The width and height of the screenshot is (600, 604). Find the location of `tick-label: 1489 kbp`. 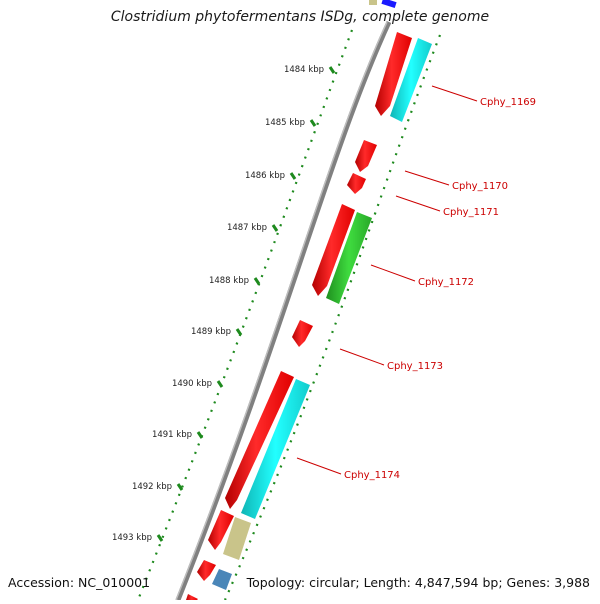

tick-label: 1489 kbp is located at coordinates (211, 332).